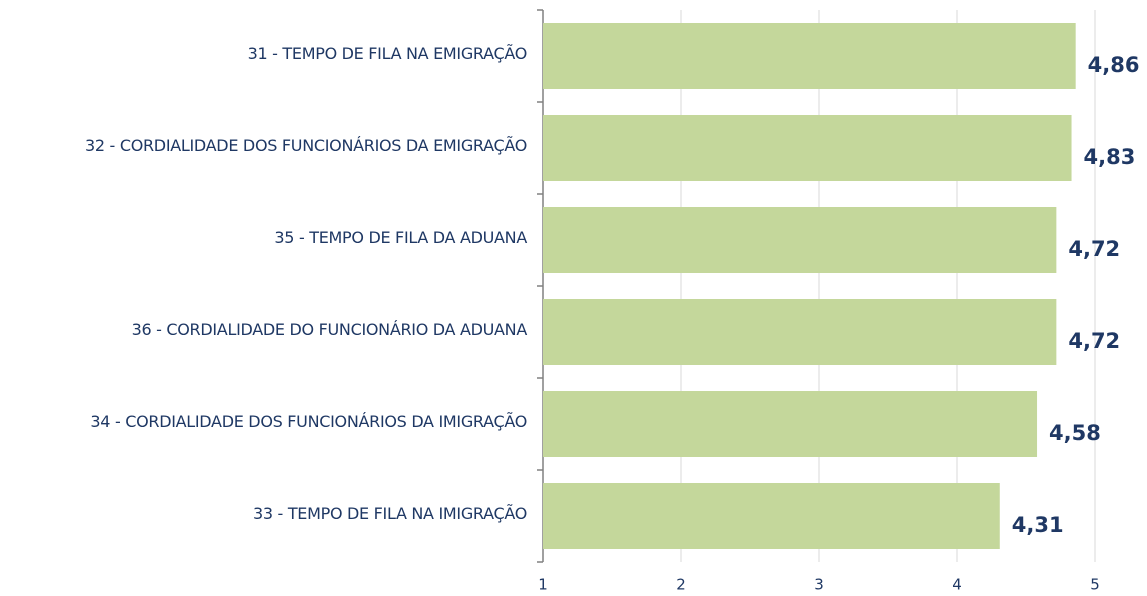  I want to click on category-label: 35 - TEMPO DE FILA DA ADUANA, so click(400, 237).